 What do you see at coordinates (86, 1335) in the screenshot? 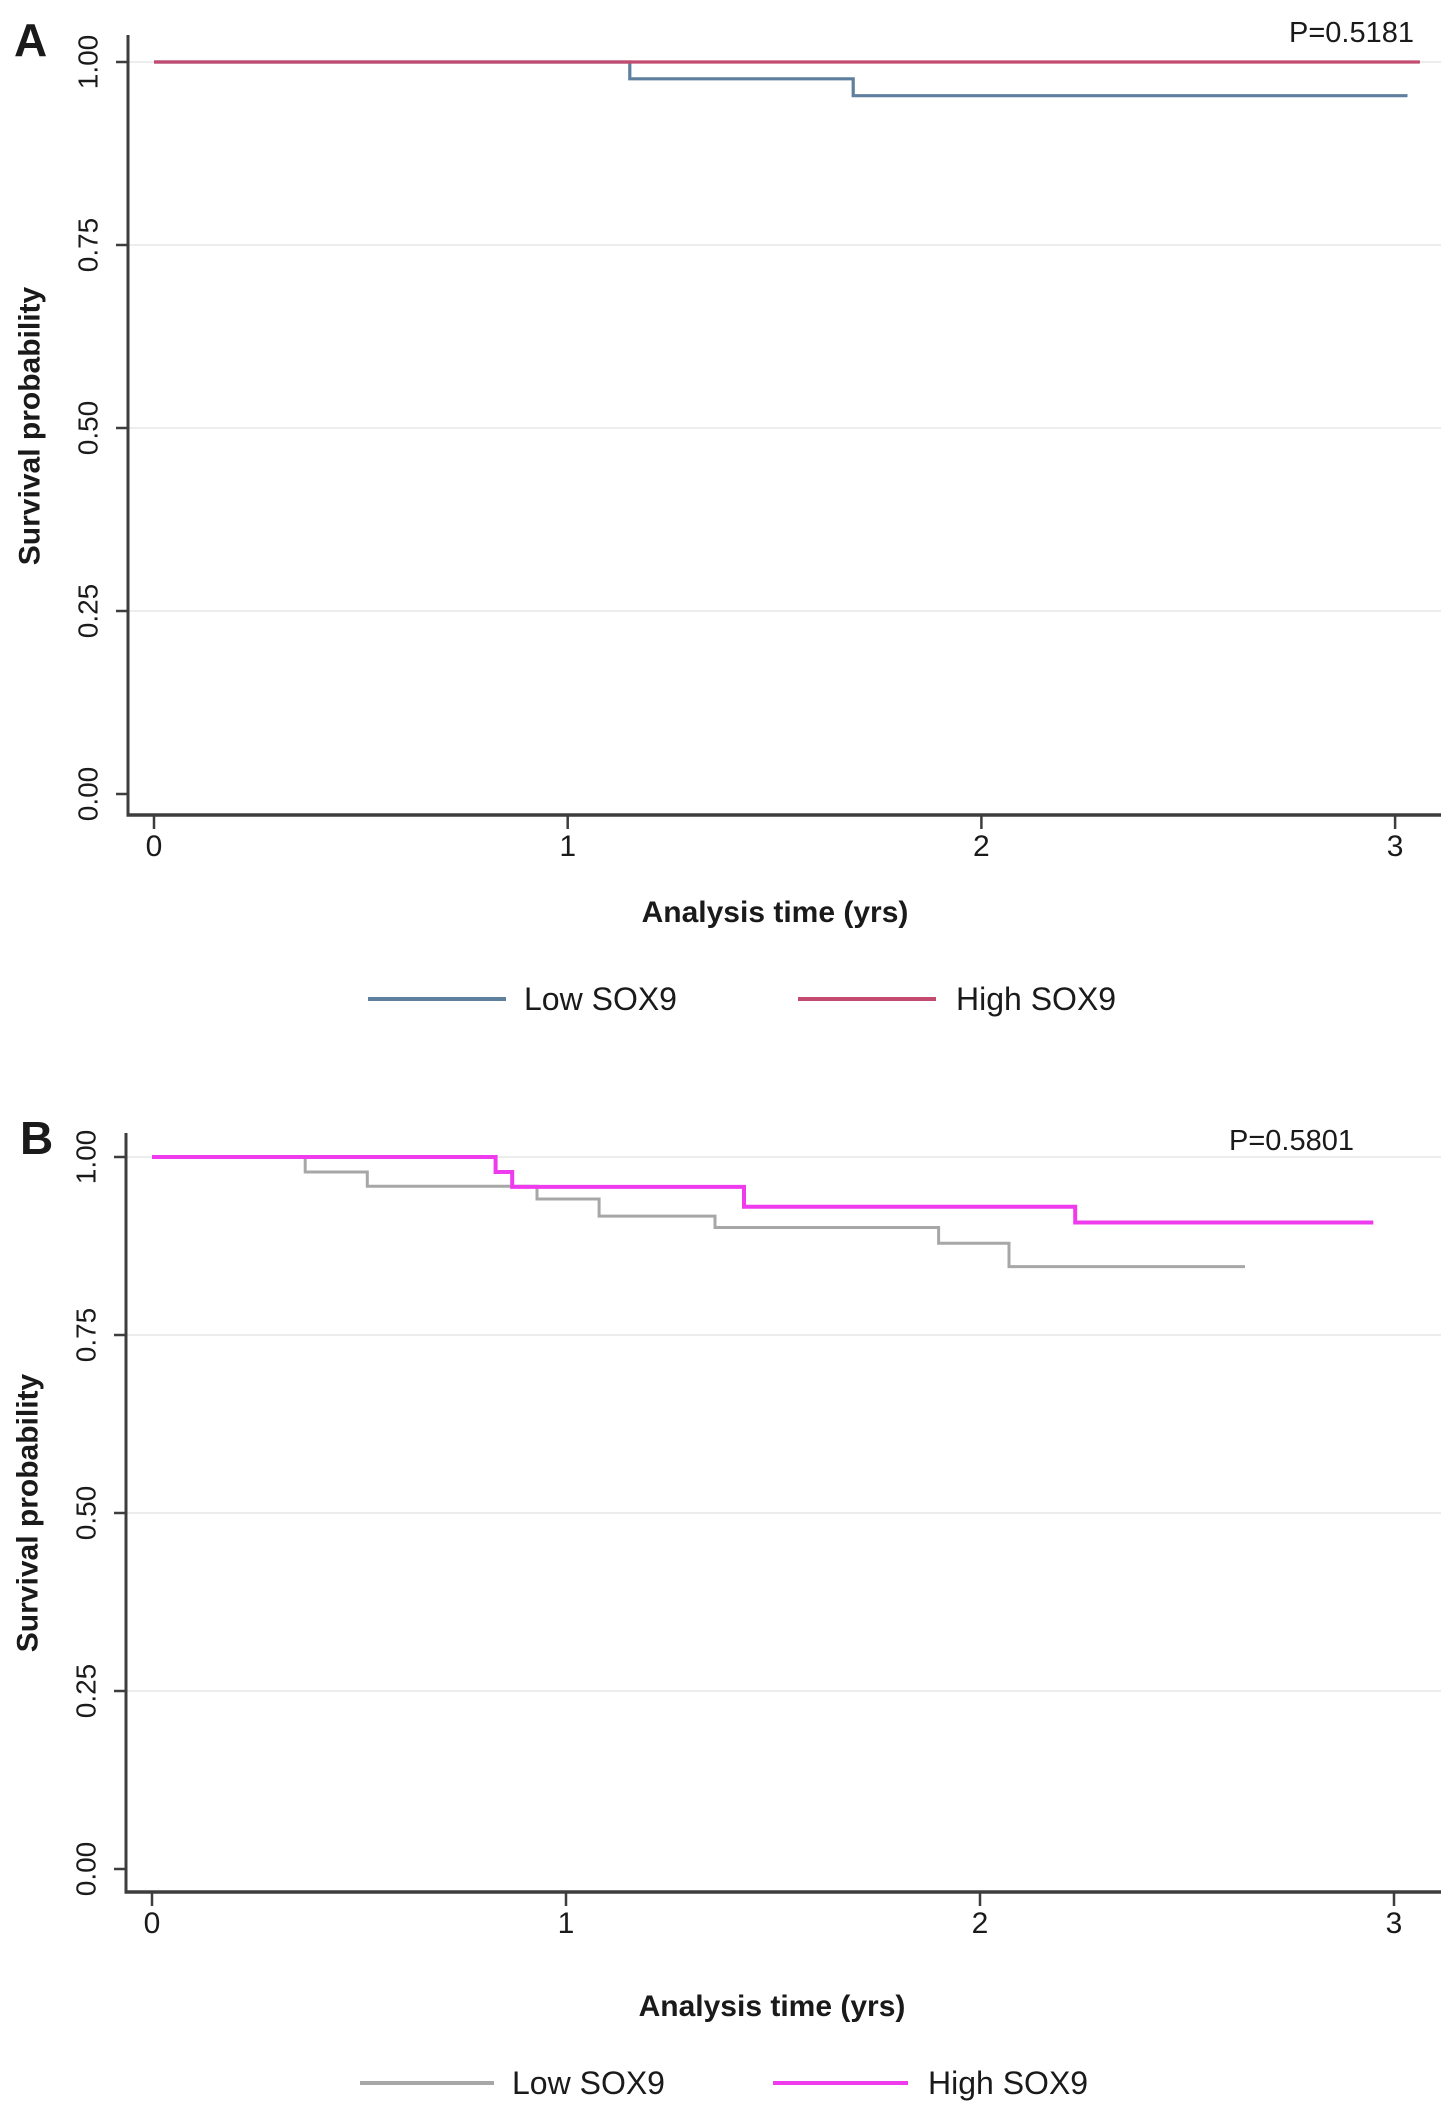
I see `panel-b-y-tick-label-0.75: 0.75` at bounding box center [86, 1335].